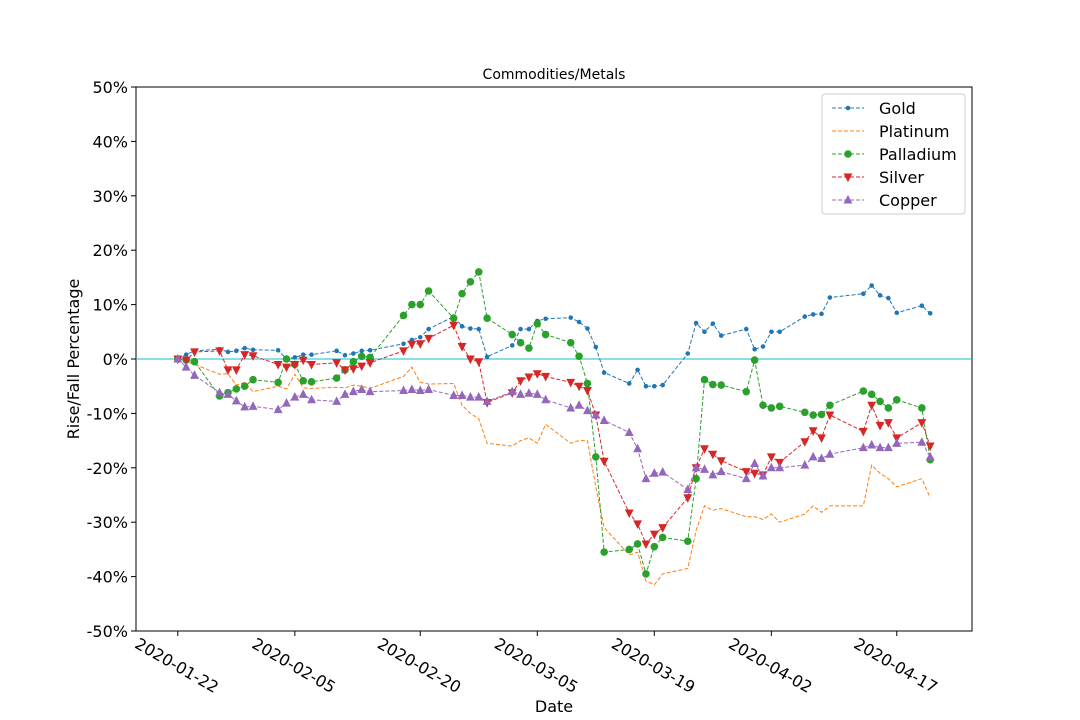 Image resolution: width=1080 pixels, height=720 pixels. I want to click on legend-item-gold: Gold, so click(874, 108).